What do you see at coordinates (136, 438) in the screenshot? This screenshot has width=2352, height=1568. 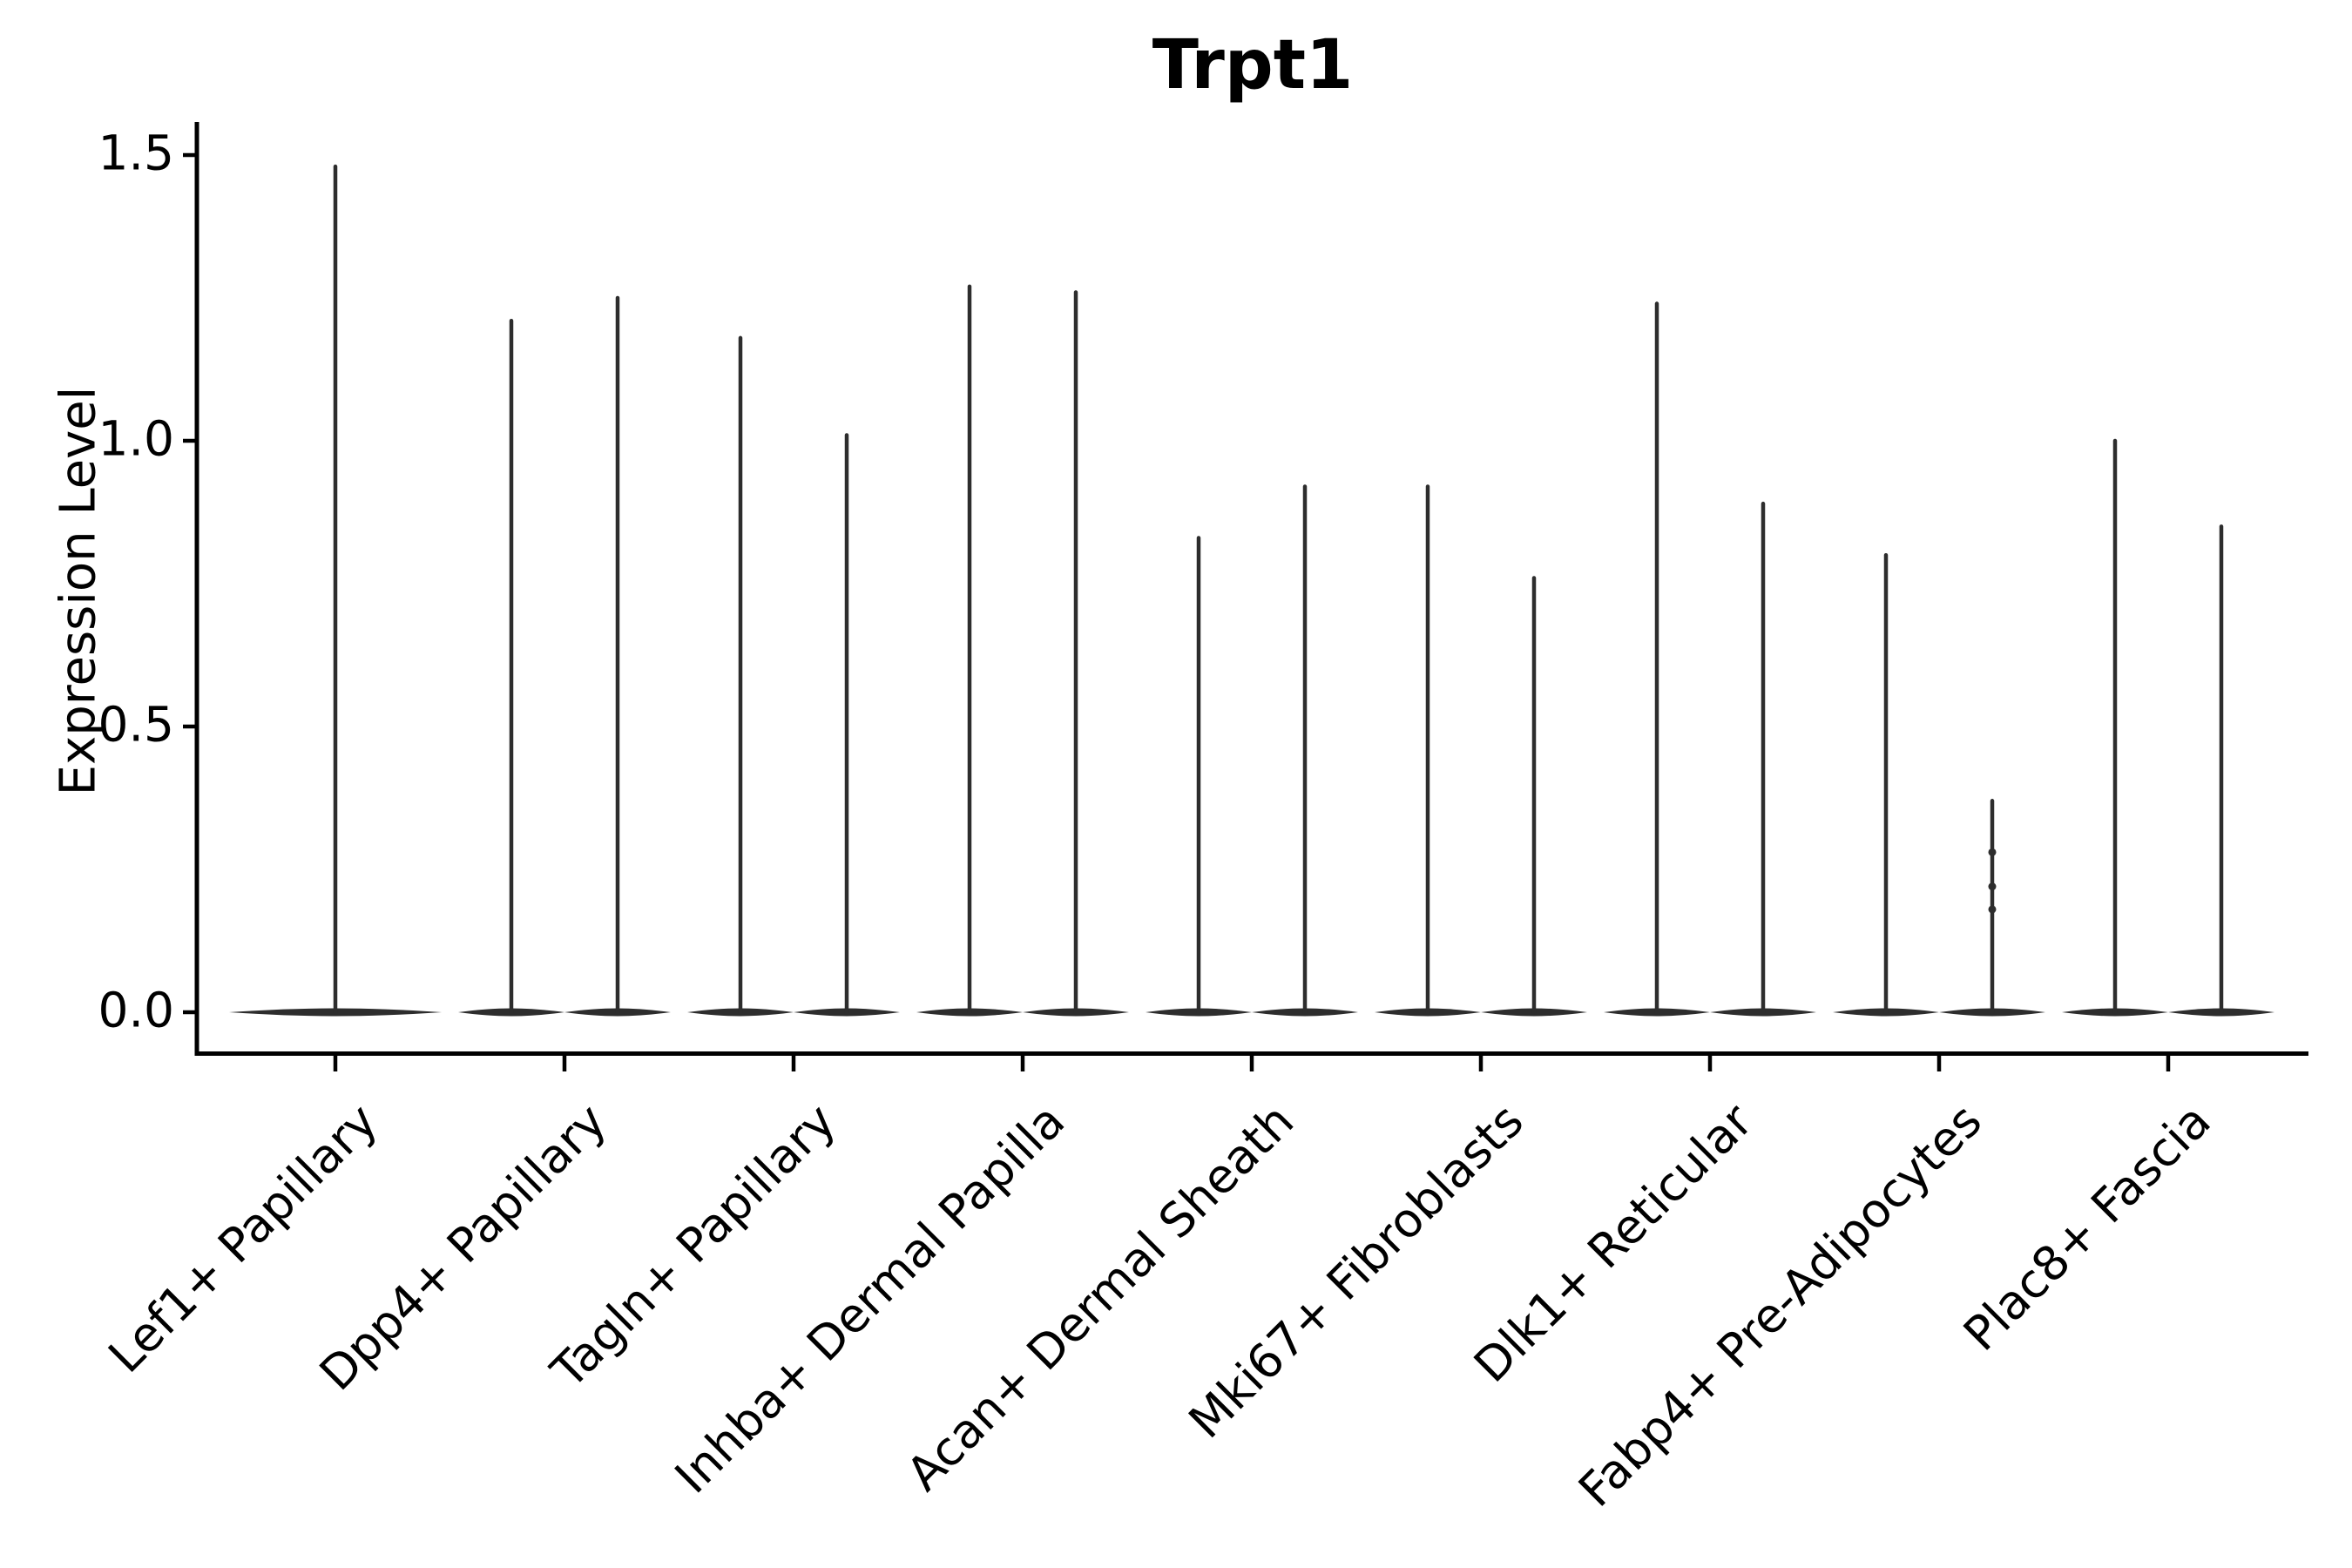 I see `y-tick-label: 1.0` at bounding box center [136, 438].